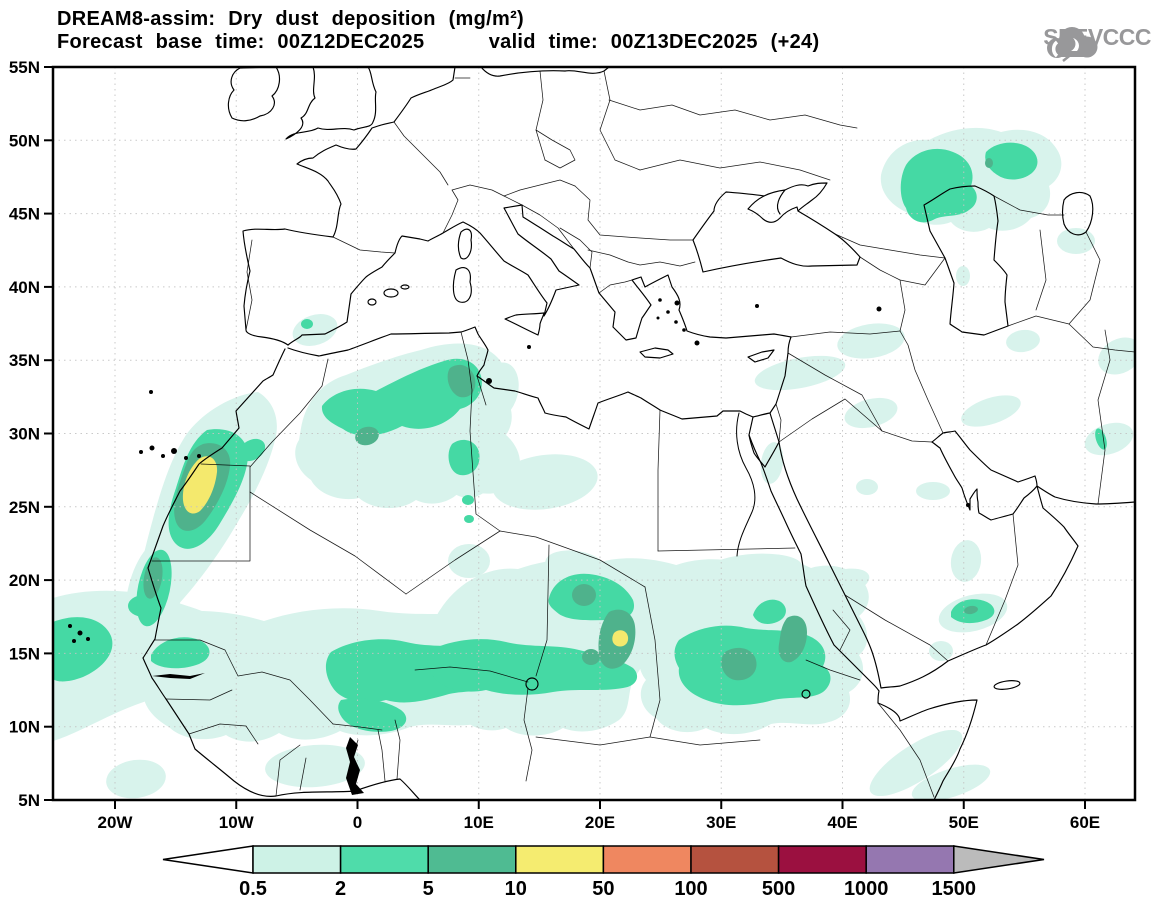 The width and height of the screenshot is (1165, 907). Describe the element at coordinates (1071, 334) in the screenshot. I see `border-turkmenistan-iran` at that location.